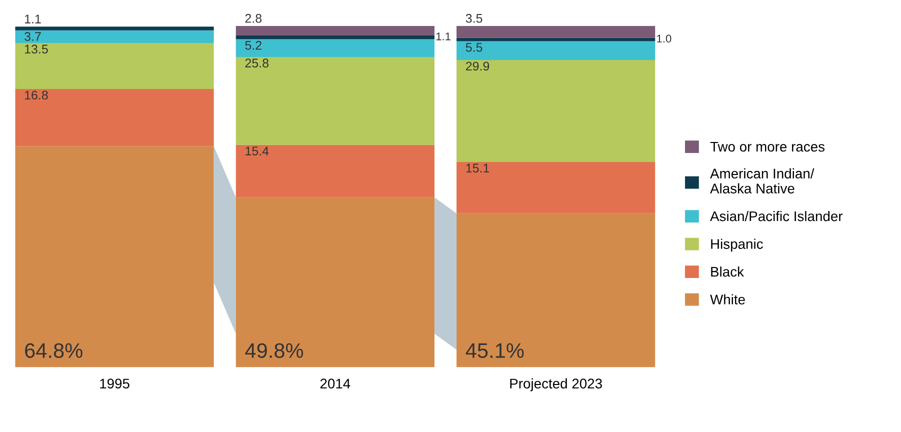  What do you see at coordinates (737, 245) in the screenshot?
I see `legend-label: Hispanic` at bounding box center [737, 245].